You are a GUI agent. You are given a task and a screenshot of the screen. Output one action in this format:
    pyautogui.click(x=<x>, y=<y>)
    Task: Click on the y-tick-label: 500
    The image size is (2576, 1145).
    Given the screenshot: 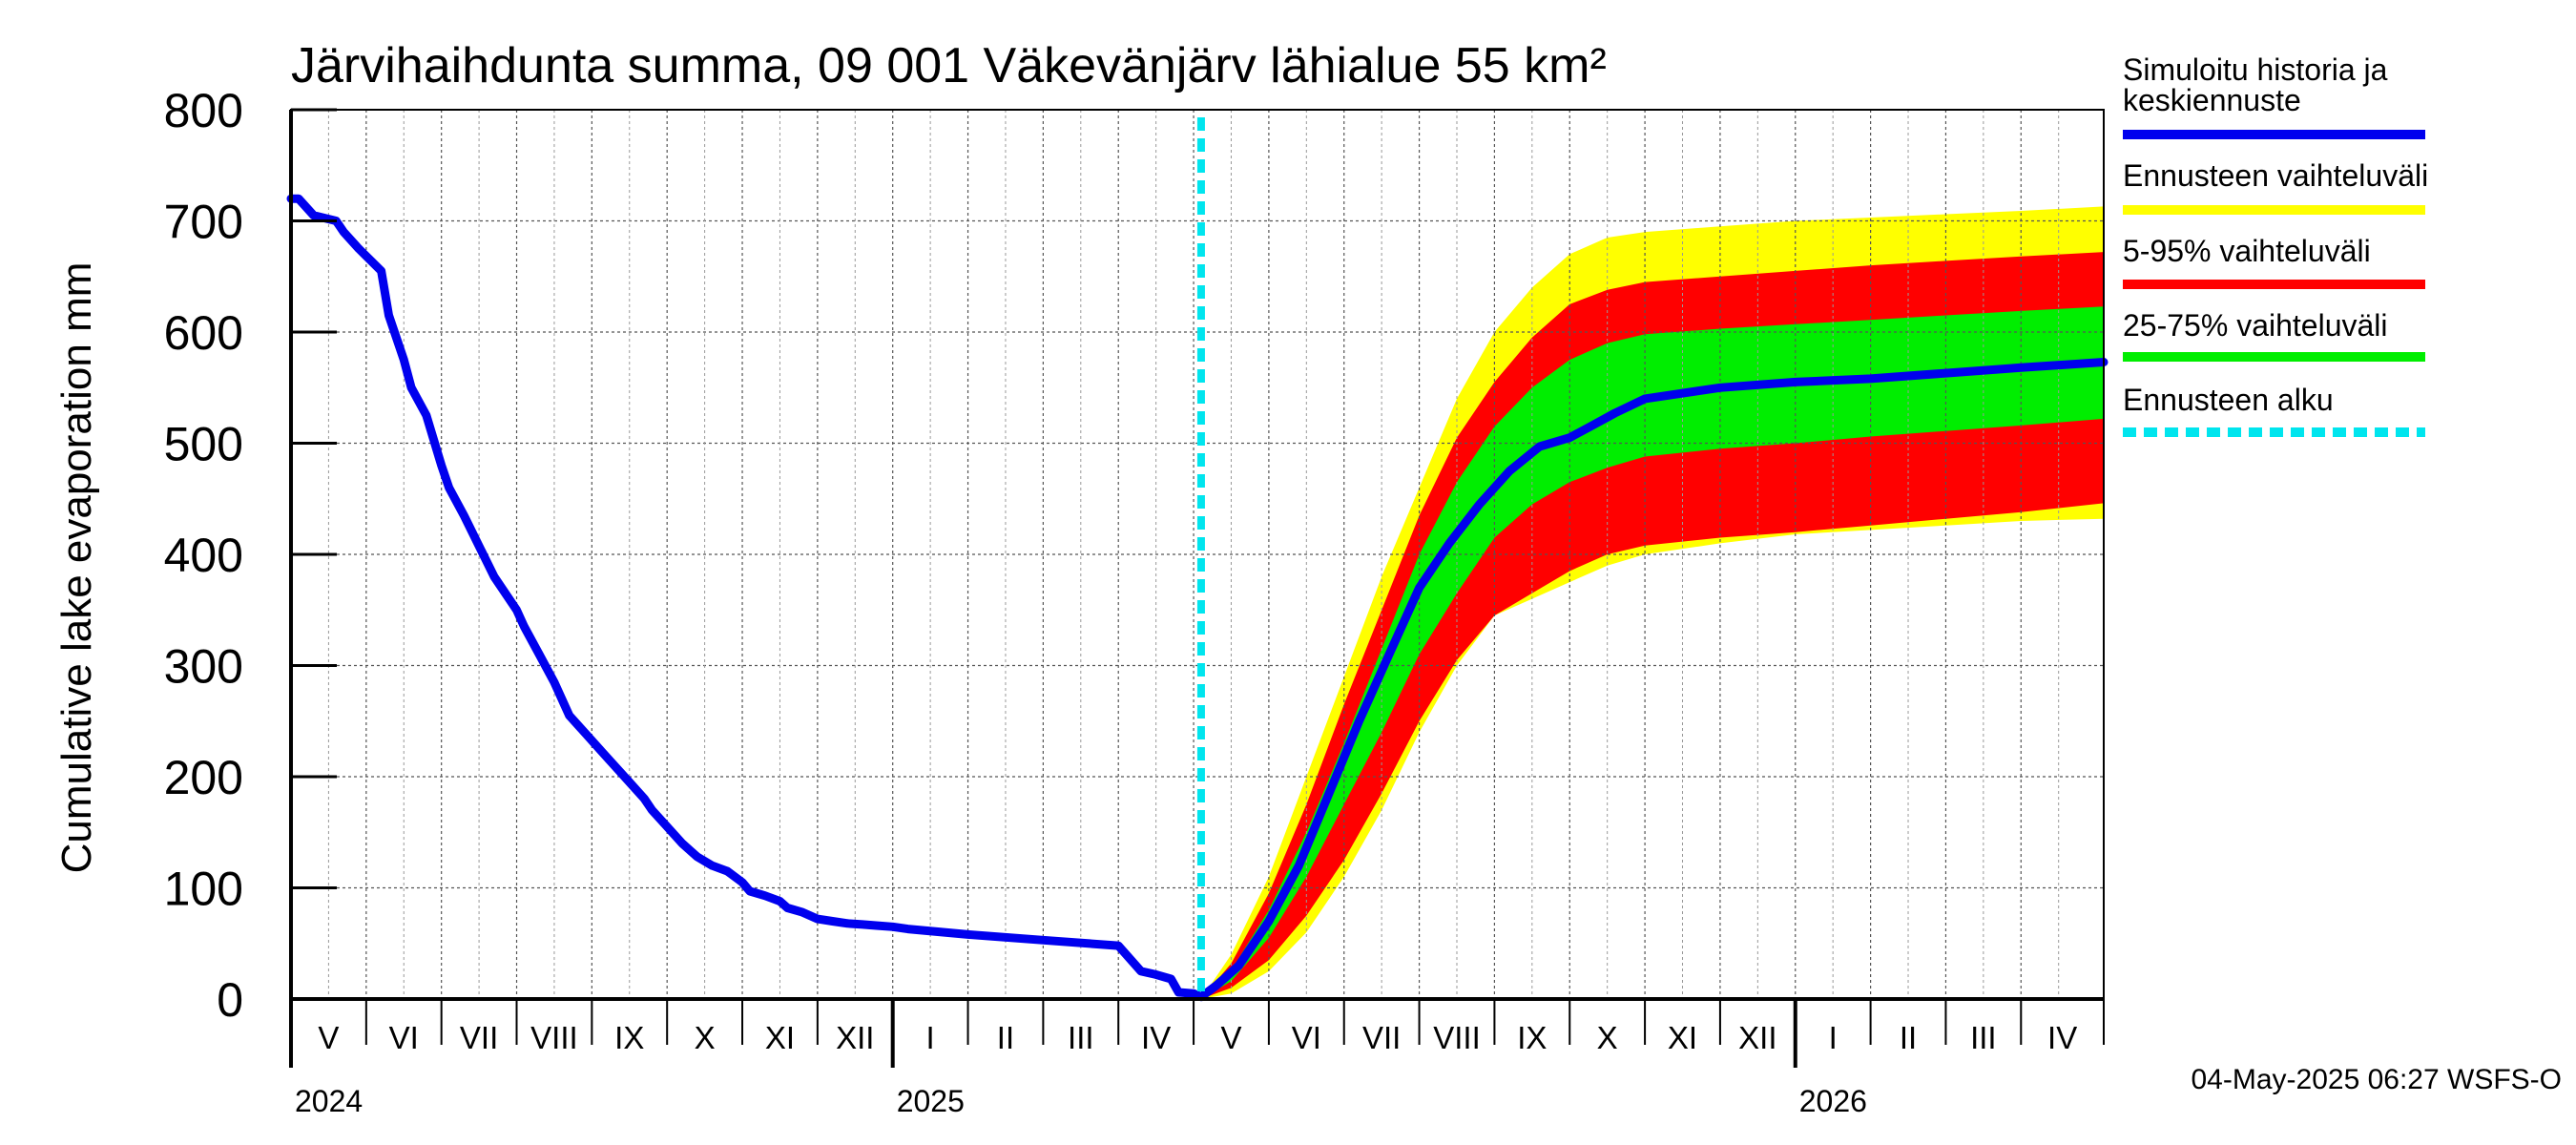 What is the action you would take?
    pyautogui.click(x=203, y=445)
    